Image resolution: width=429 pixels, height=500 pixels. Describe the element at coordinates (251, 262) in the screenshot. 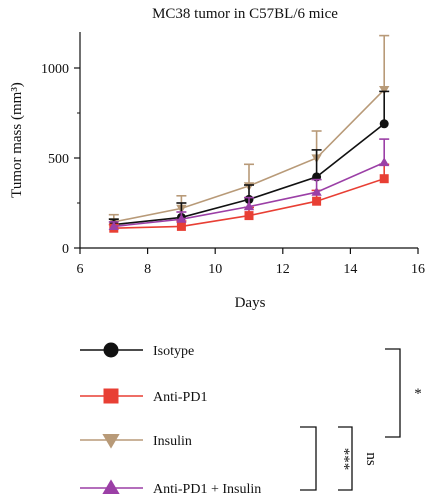

I see `x-ticks: 6 8 10 12 14 16` at that location.